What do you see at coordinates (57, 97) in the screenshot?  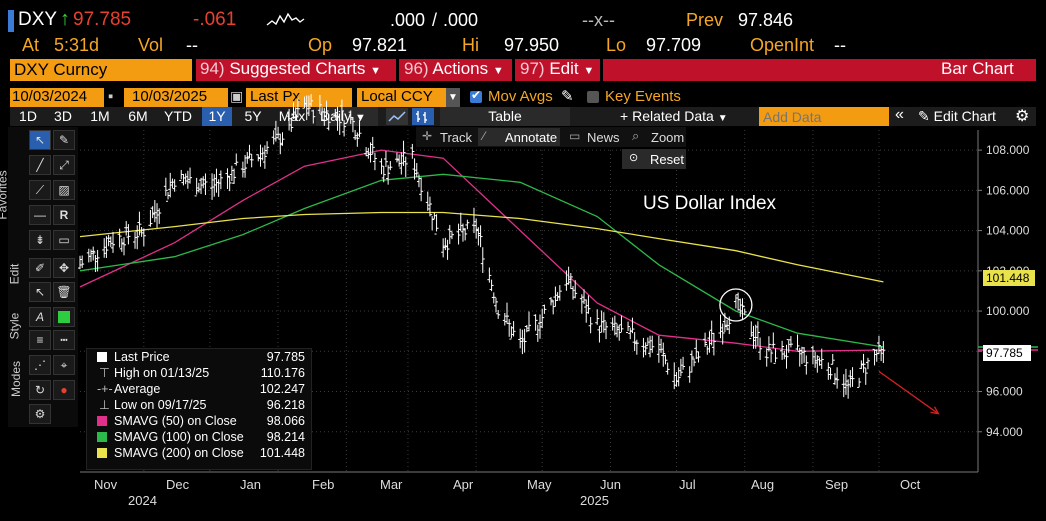 I see `start-date-field: 10/03/2024` at bounding box center [57, 97].